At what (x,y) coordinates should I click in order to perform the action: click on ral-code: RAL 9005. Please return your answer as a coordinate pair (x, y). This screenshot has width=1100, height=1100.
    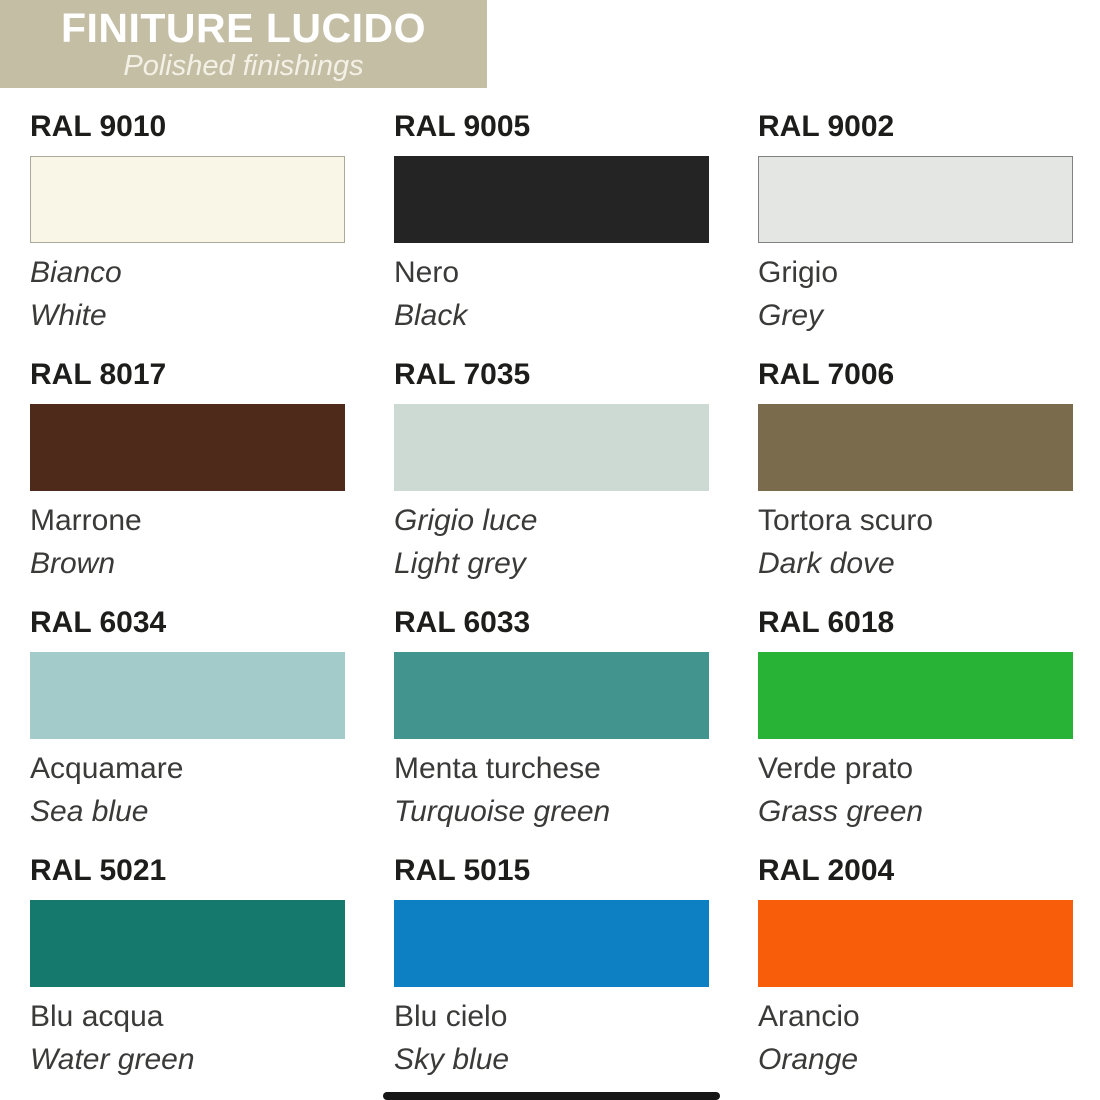
    Looking at the image, I should click on (462, 126).